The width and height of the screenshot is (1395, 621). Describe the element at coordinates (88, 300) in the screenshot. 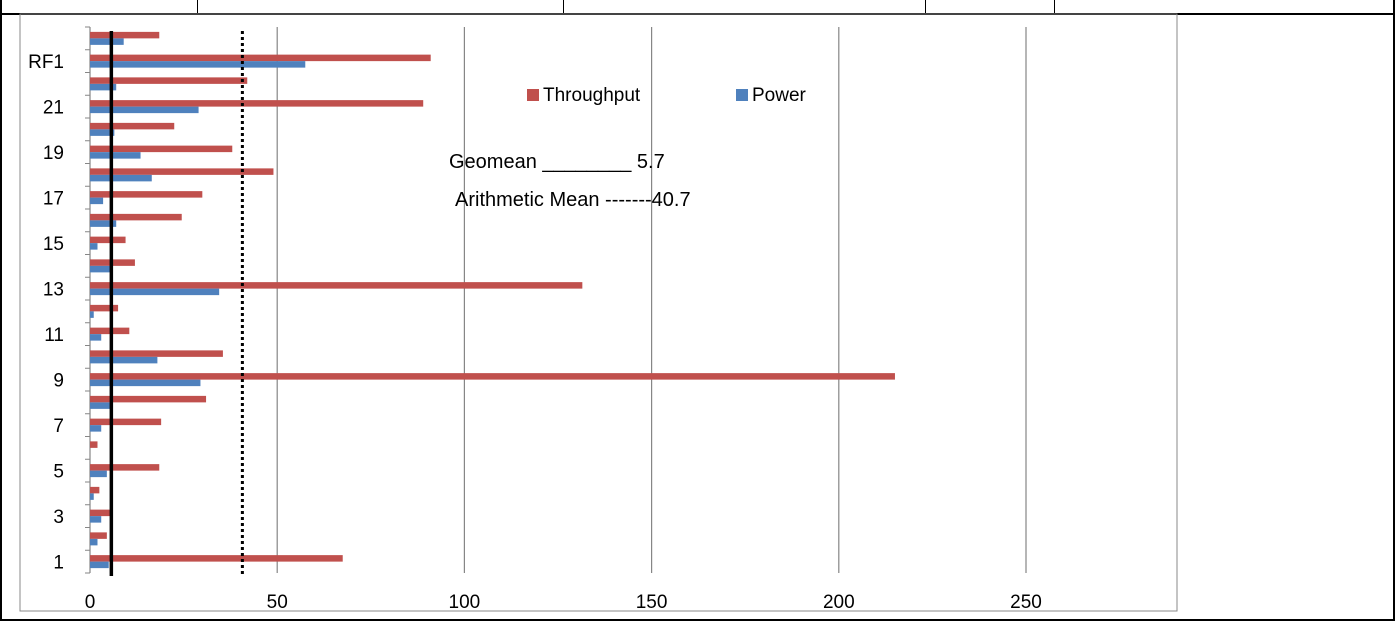

I see `axes` at that location.